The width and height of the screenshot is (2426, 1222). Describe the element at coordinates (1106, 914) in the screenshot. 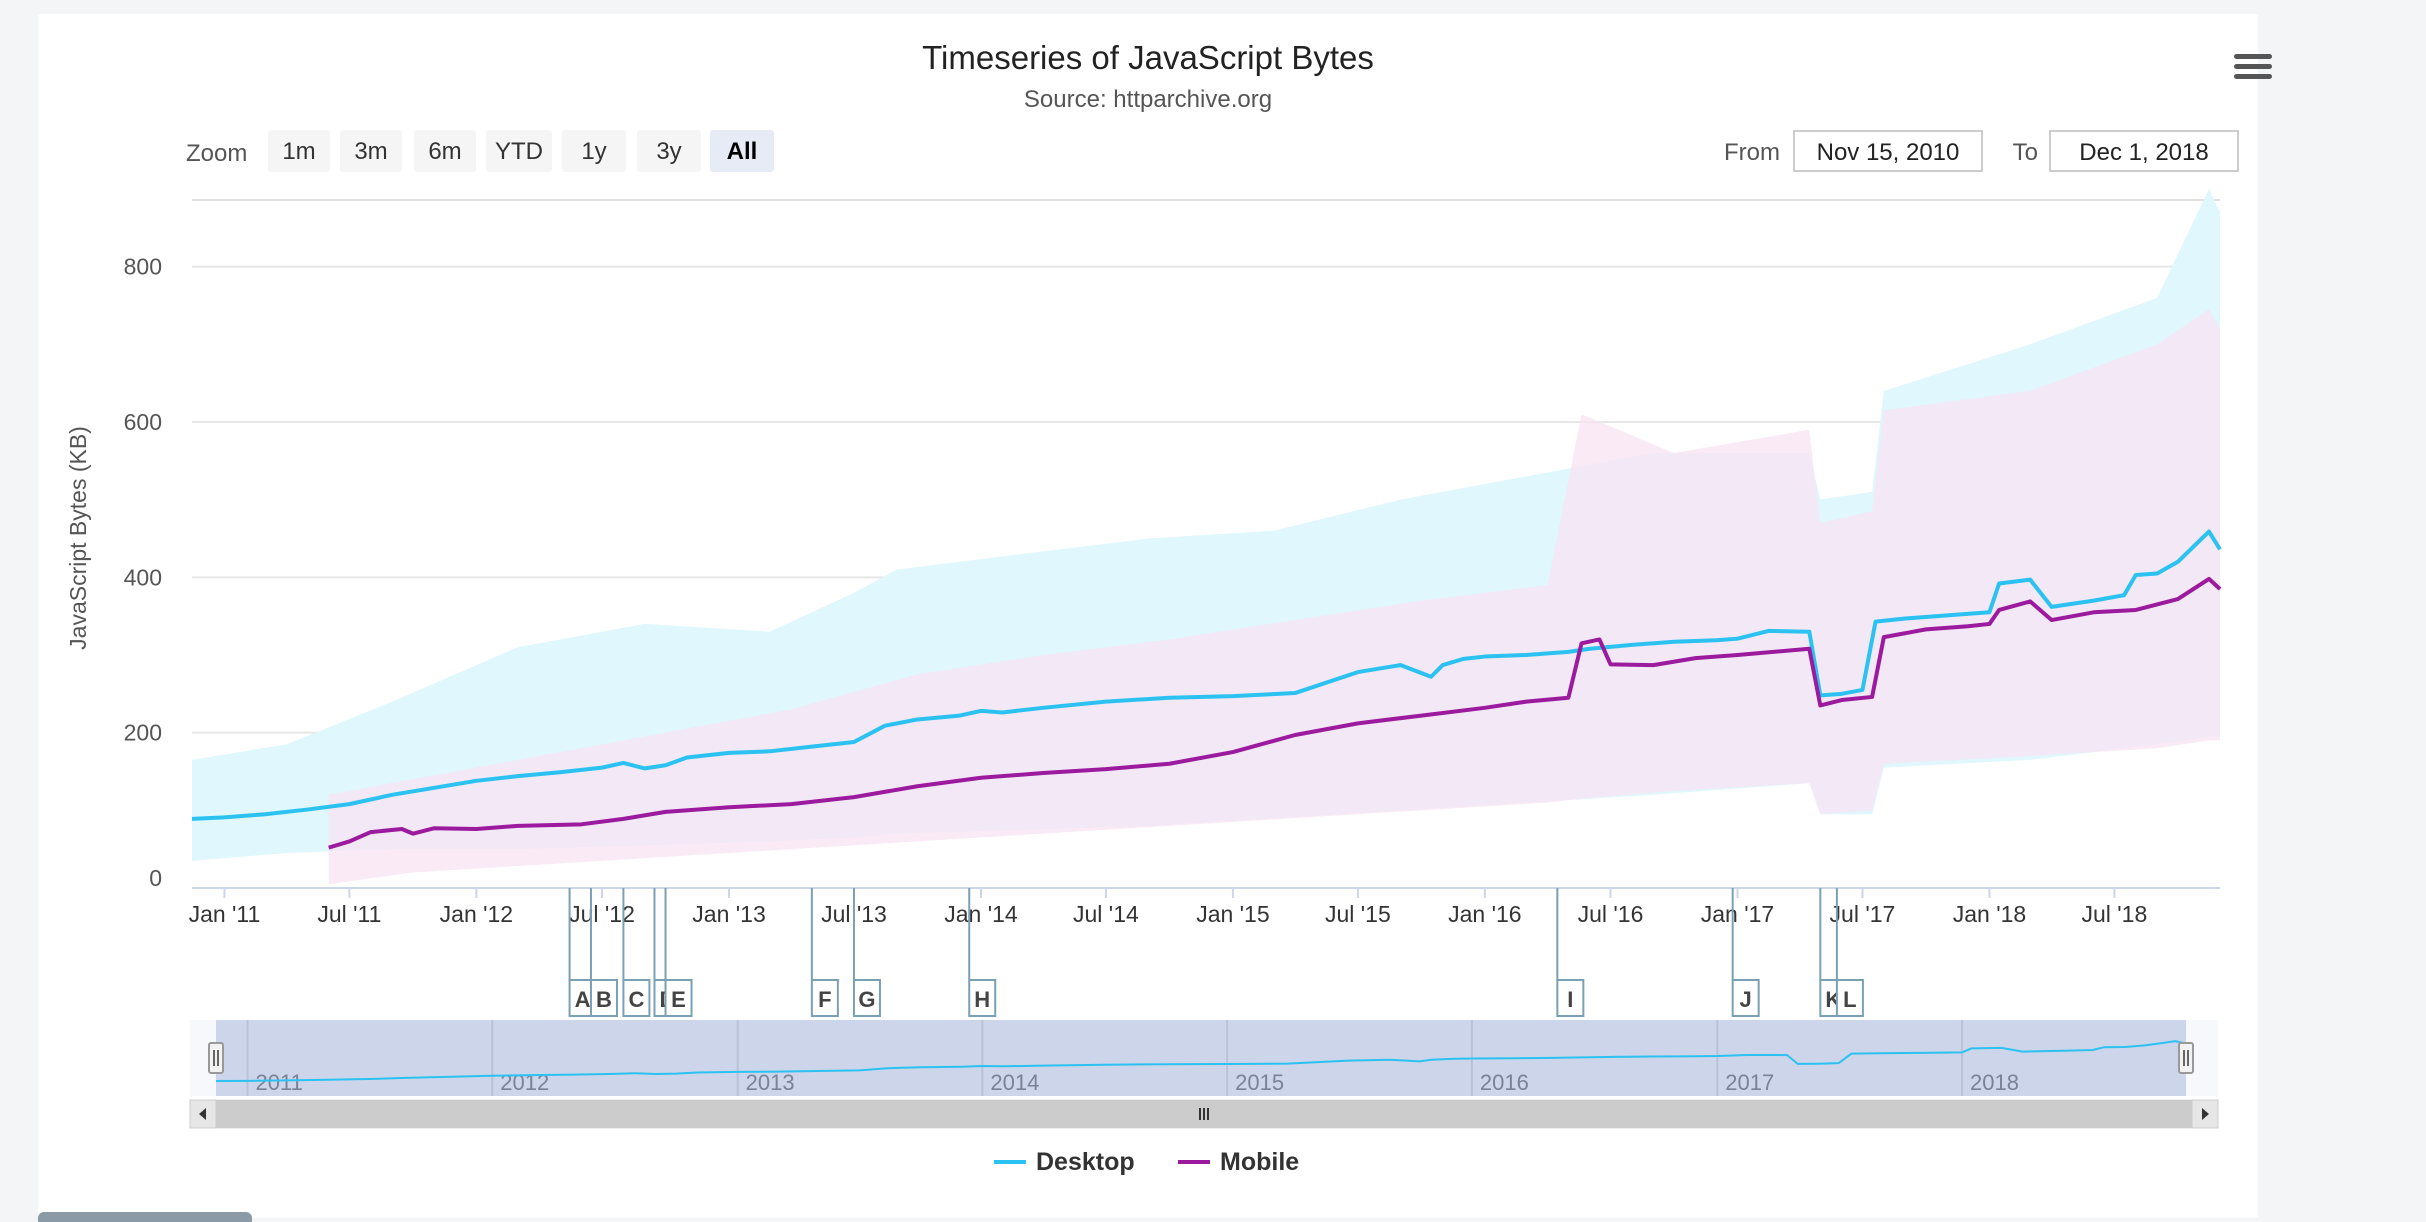

I see `x-tick-label: Jul '14` at that location.